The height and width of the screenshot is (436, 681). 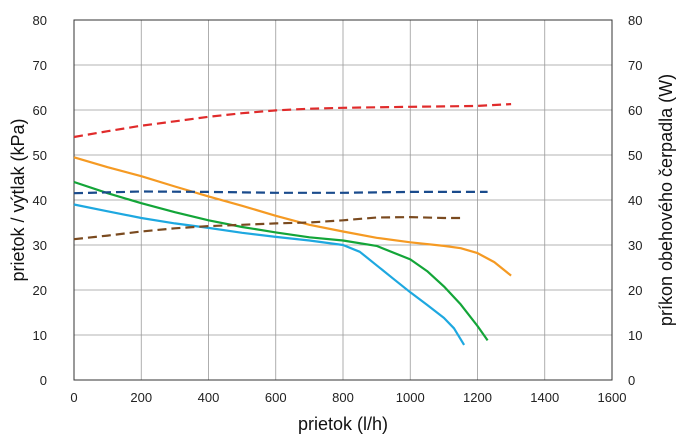 I want to click on y2-tick-label: 0, so click(x=631, y=380).